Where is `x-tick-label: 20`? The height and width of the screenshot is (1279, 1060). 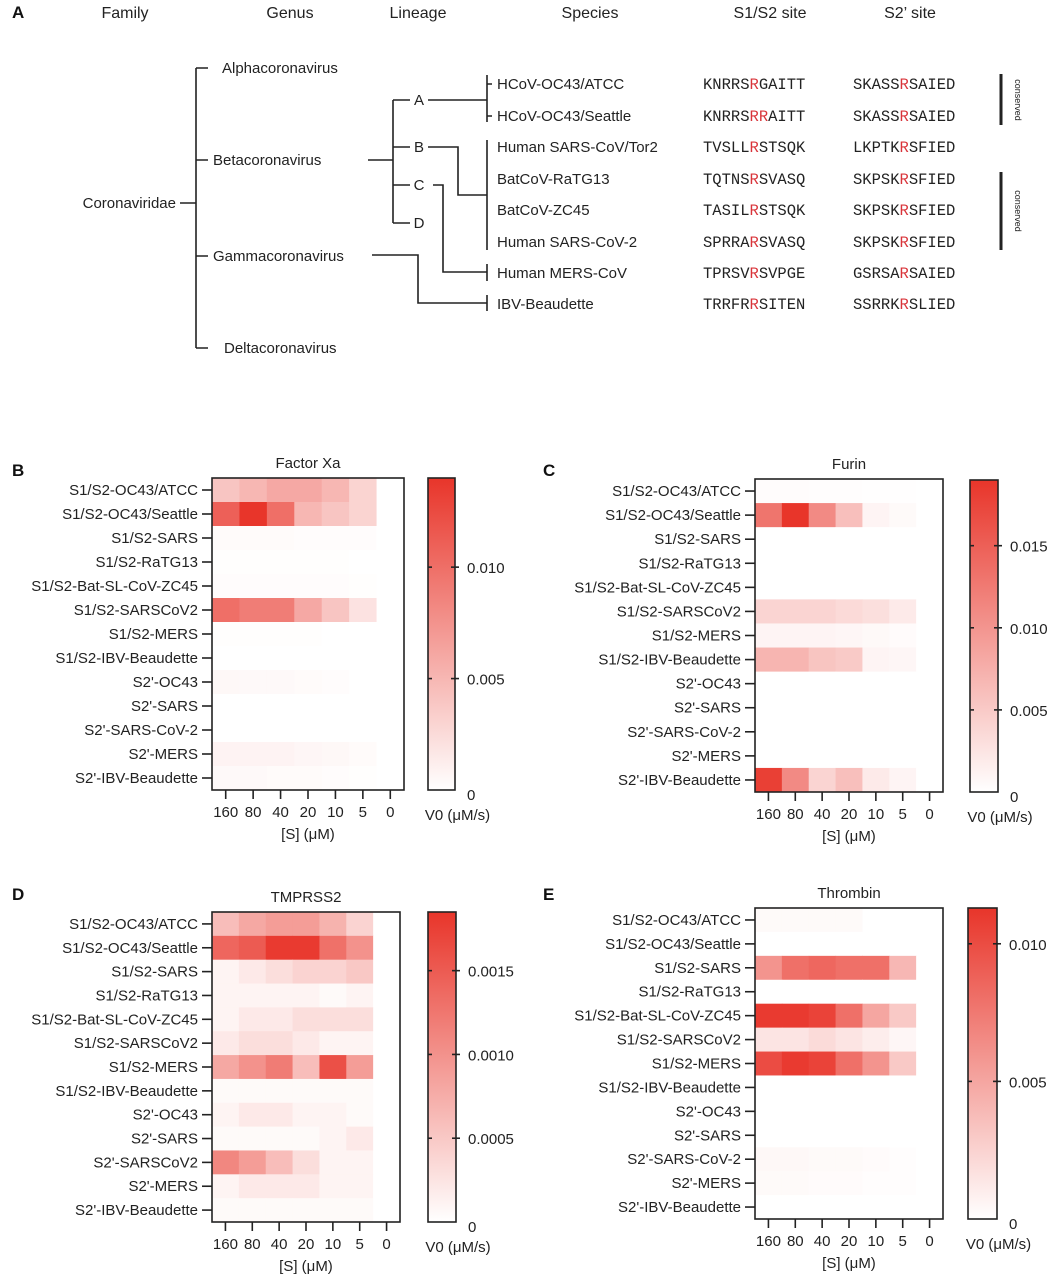 x-tick-label: 20 is located at coordinates (849, 1241).